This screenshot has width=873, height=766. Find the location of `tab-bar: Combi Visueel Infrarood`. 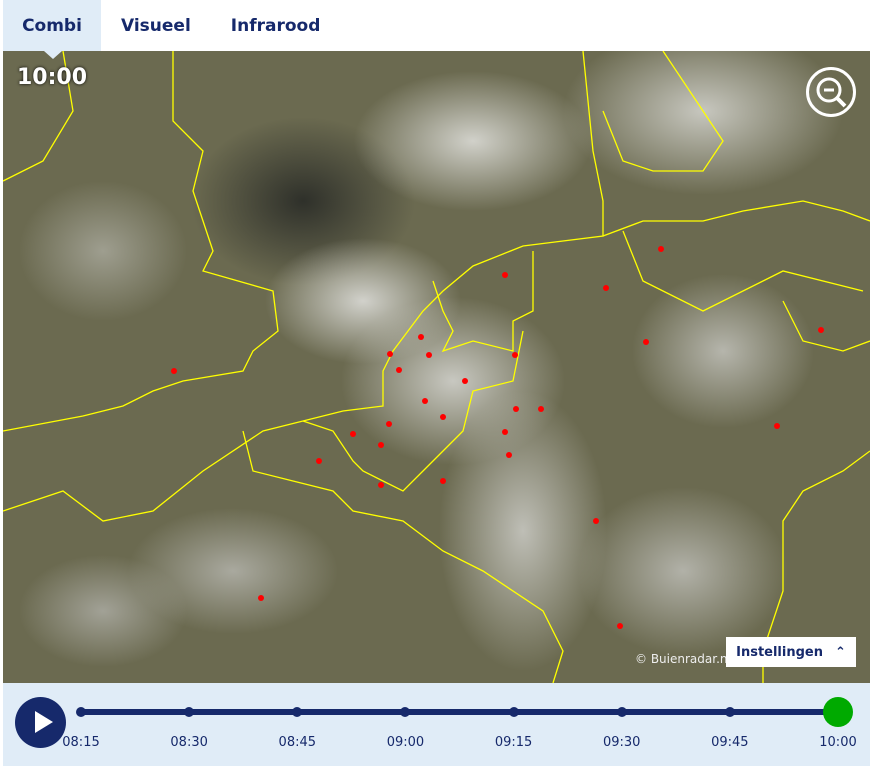

tab-bar: Combi Visueel Infrarood is located at coordinates (171, 29).